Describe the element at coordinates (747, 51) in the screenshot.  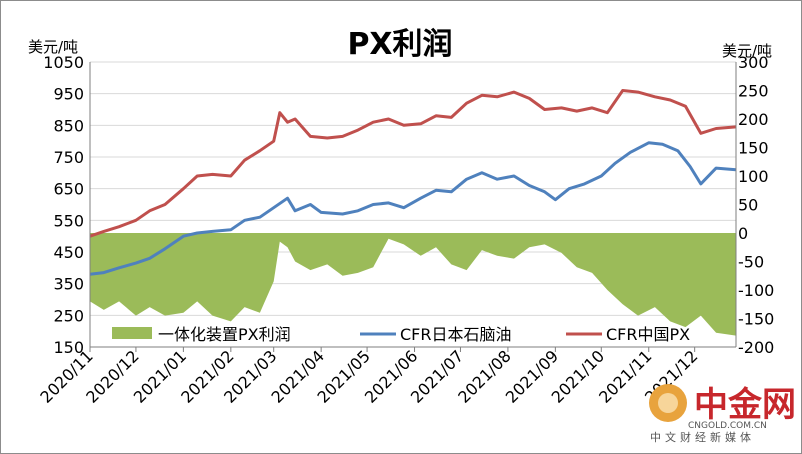
I see `right-axis-unit: 美元/吨` at that location.